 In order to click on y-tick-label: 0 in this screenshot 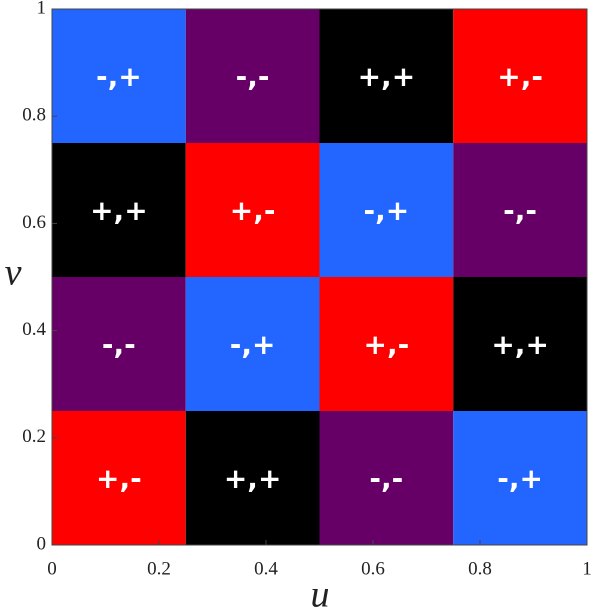, I will do `click(42, 543)`.